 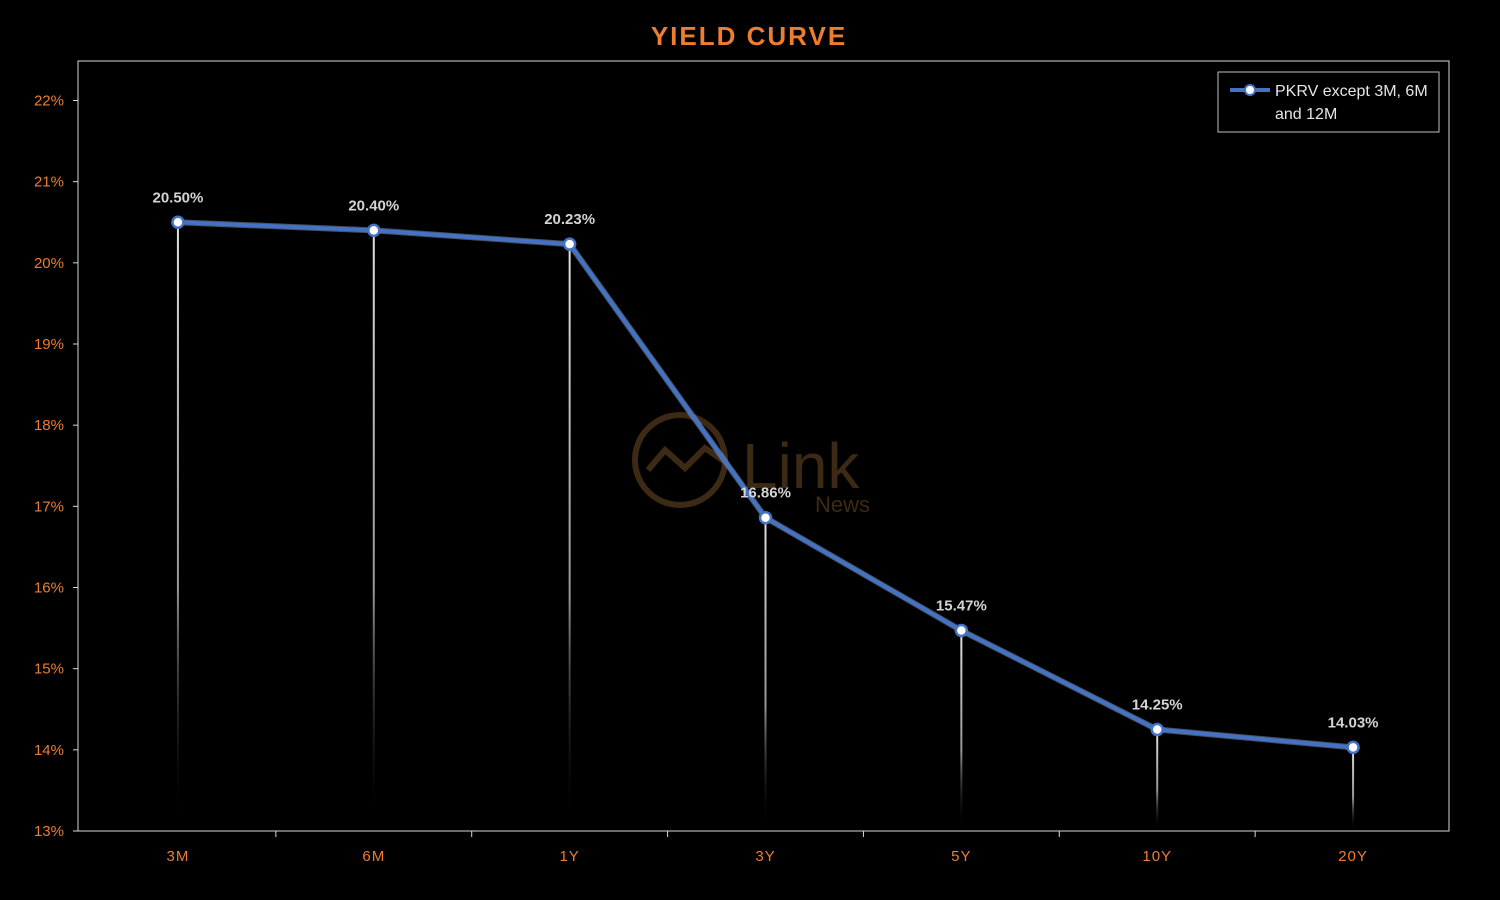 What do you see at coordinates (765, 493) in the screenshot?
I see `data-label: 16.86%` at bounding box center [765, 493].